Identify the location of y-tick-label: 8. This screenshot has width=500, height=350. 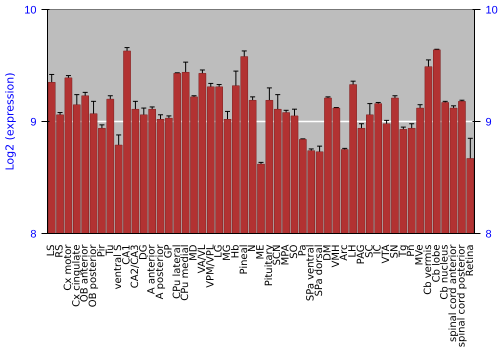
(33, 234).